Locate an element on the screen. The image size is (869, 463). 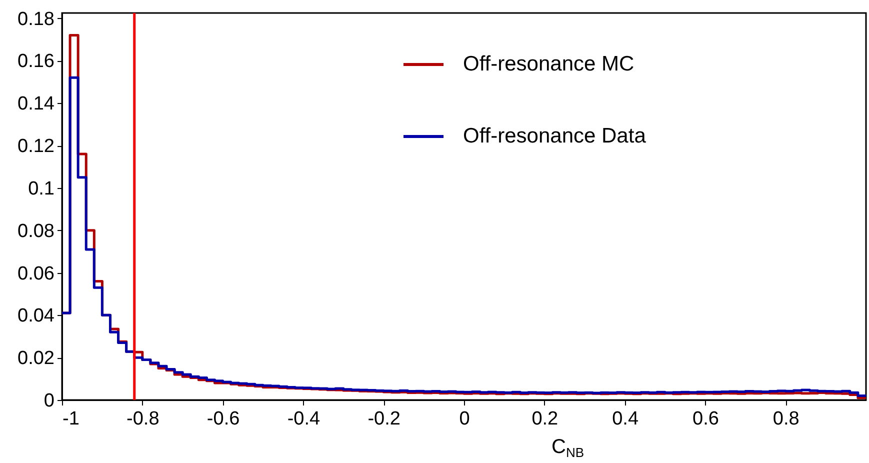
y-tick-label: 0.14 is located at coordinates (36, 104).